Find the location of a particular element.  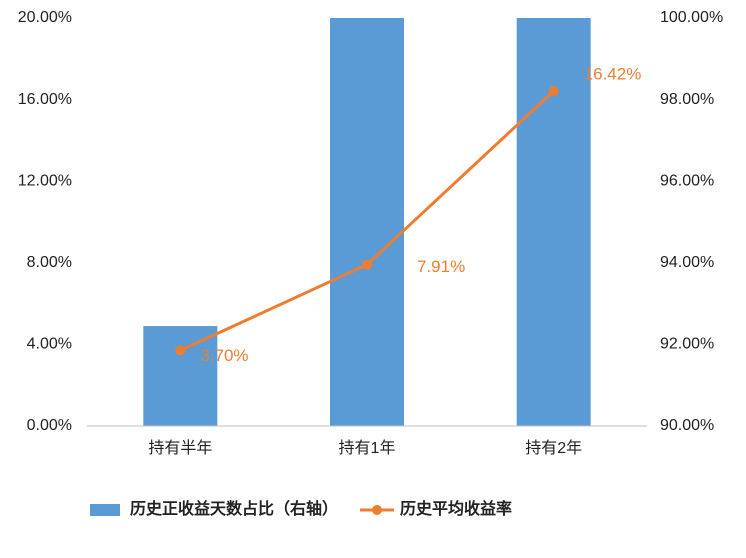

y2-tick-label: 92.00% is located at coordinates (687, 344).